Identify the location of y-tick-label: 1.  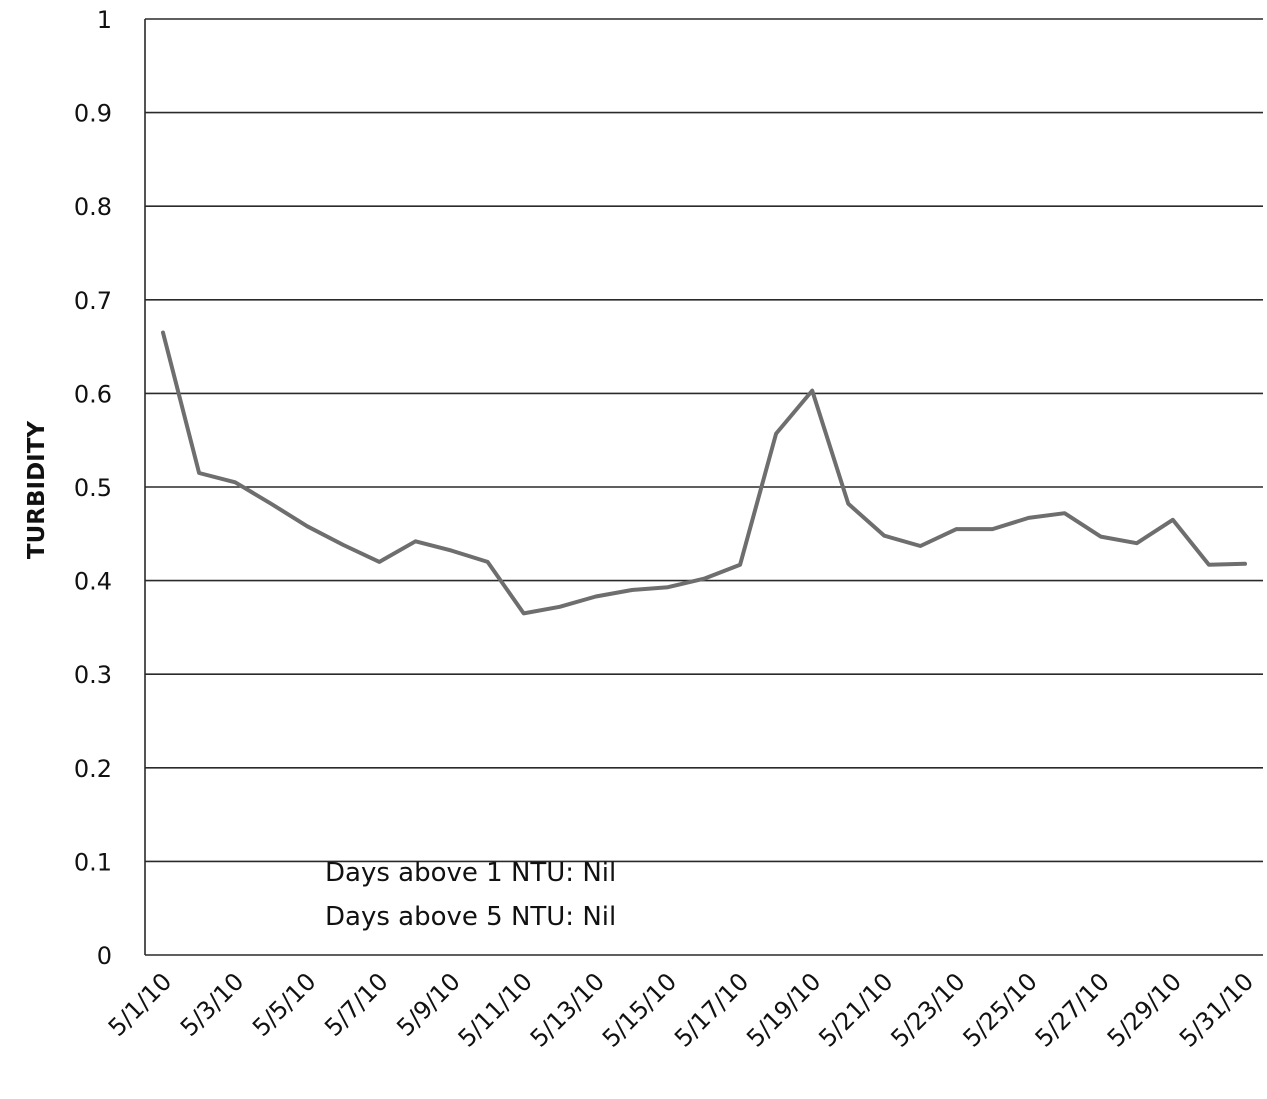
(104, 20).